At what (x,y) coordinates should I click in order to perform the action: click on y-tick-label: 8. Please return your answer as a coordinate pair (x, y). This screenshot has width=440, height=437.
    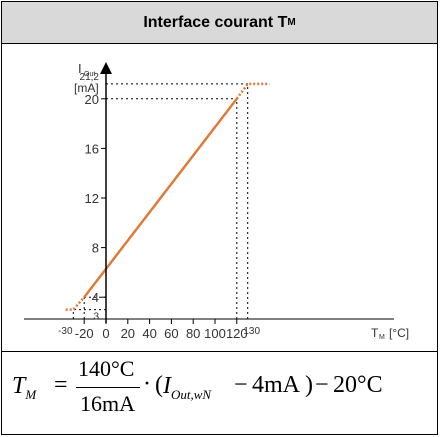
    Looking at the image, I should click on (95, 248).